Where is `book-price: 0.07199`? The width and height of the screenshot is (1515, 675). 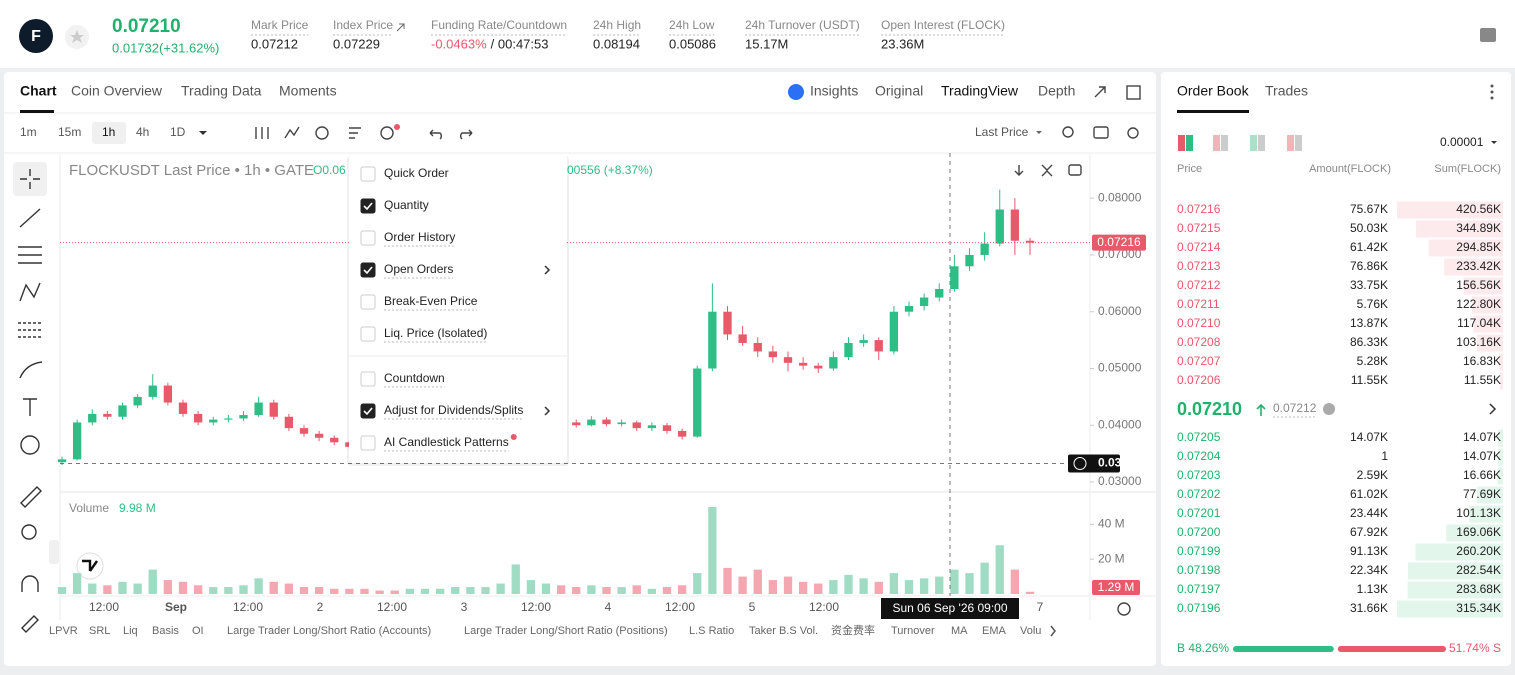
book-price: 0.07199 is located at coordinates (1199, 551).